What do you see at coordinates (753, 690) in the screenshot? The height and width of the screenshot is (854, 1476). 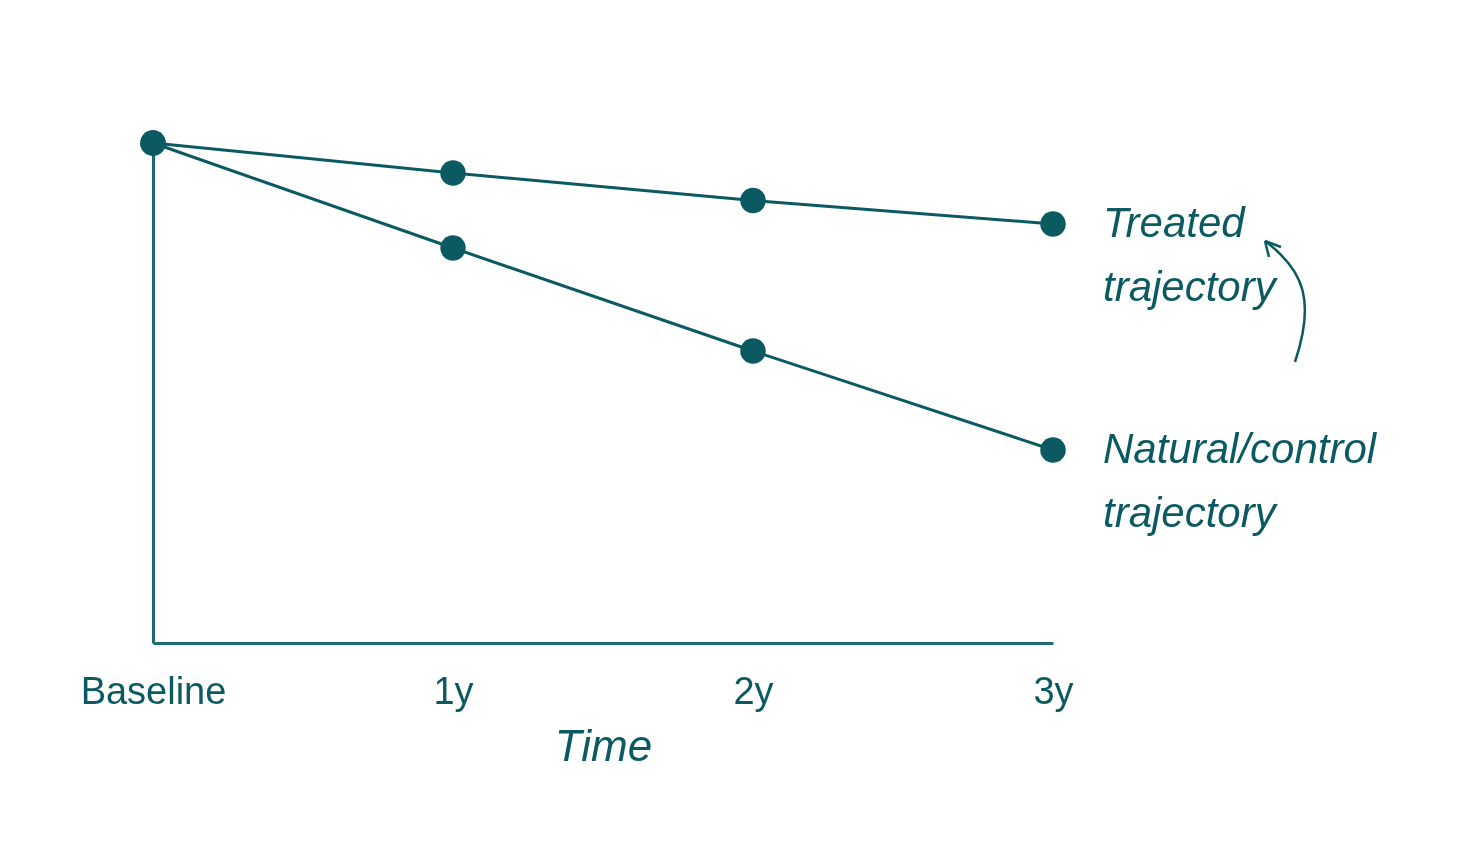 I see `x-tick-label: 2y` at bounding box center [753, 690].